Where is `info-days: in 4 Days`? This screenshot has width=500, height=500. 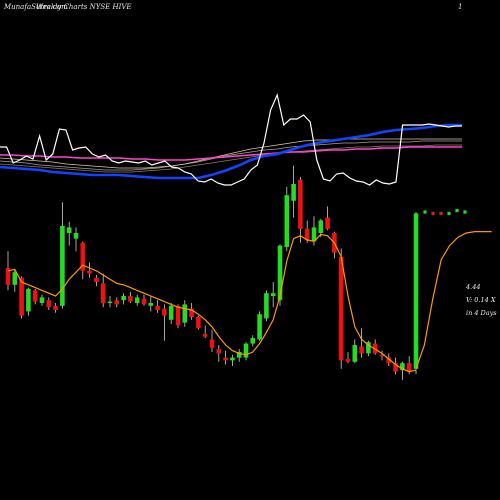 info-days: in 4 Days is located at coordinates (481, 313).